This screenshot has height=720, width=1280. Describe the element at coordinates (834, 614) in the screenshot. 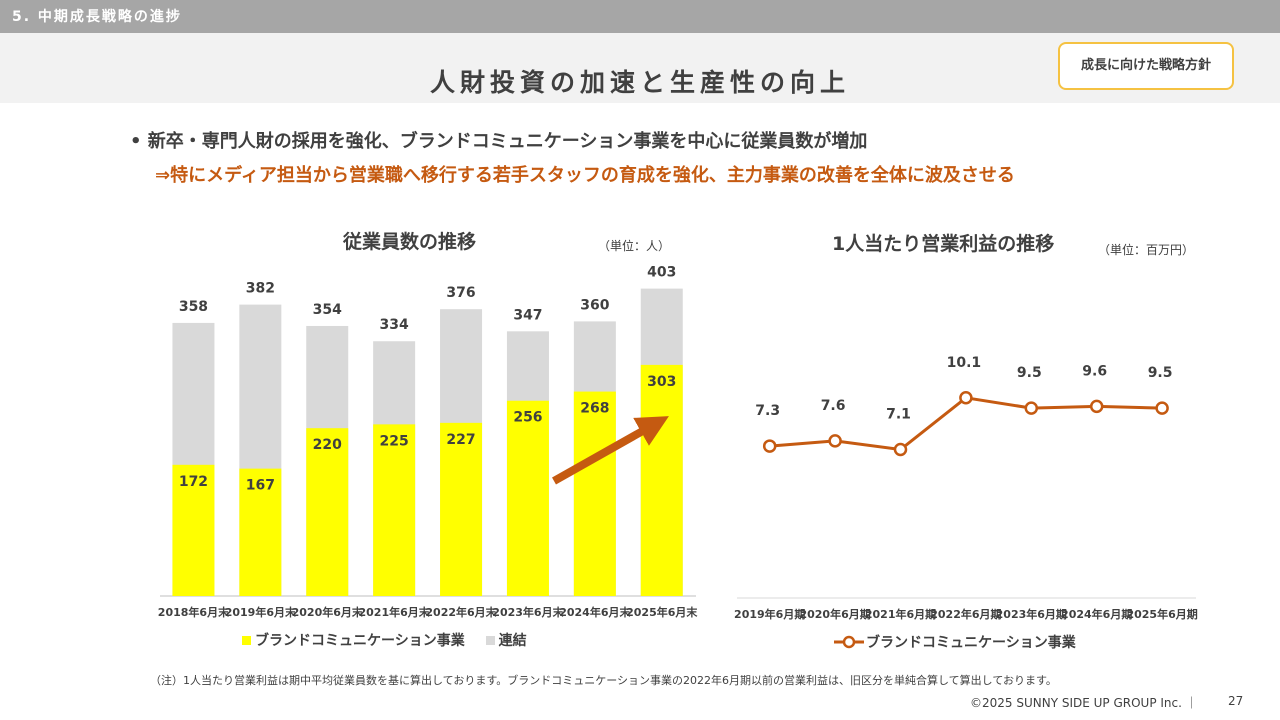

I see `line-category-label: 2020年6月期` at that location.